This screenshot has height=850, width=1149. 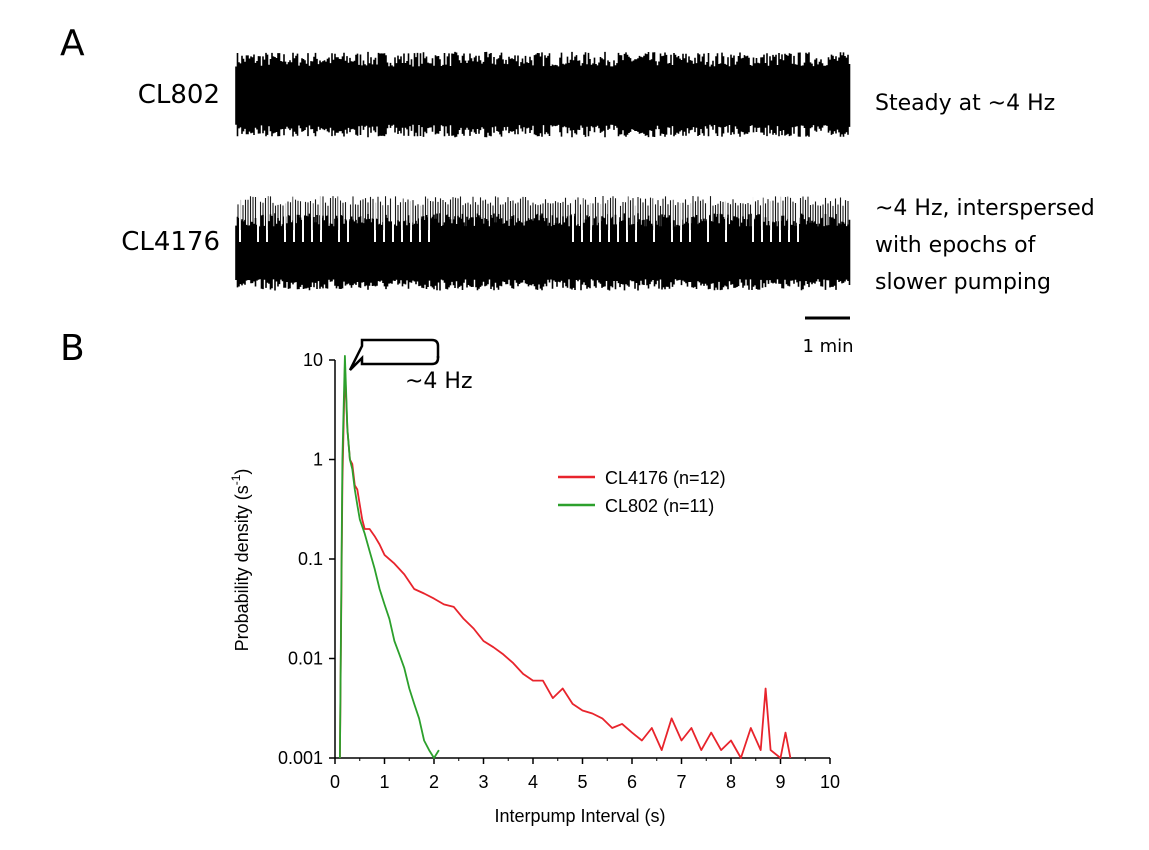 What do you see at coordinates (72, 348) in the screenshot?
I see `panel-b-label: B` at bounding box center [72, 348].